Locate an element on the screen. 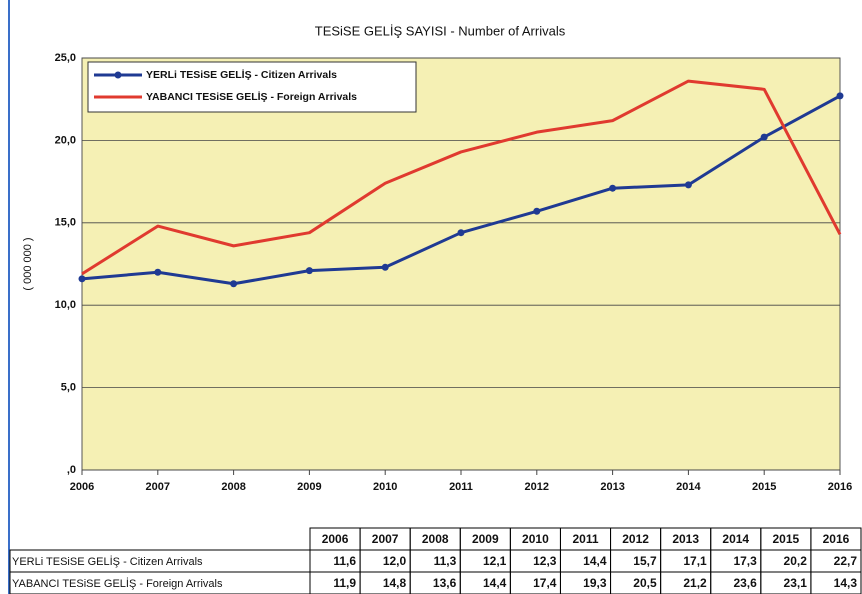 The width and height of the screenshot is (862, 594). legend-label: YABANCI TESiSE GELİŞ - Foreign Arrivals is located at coordinates (251, 96).